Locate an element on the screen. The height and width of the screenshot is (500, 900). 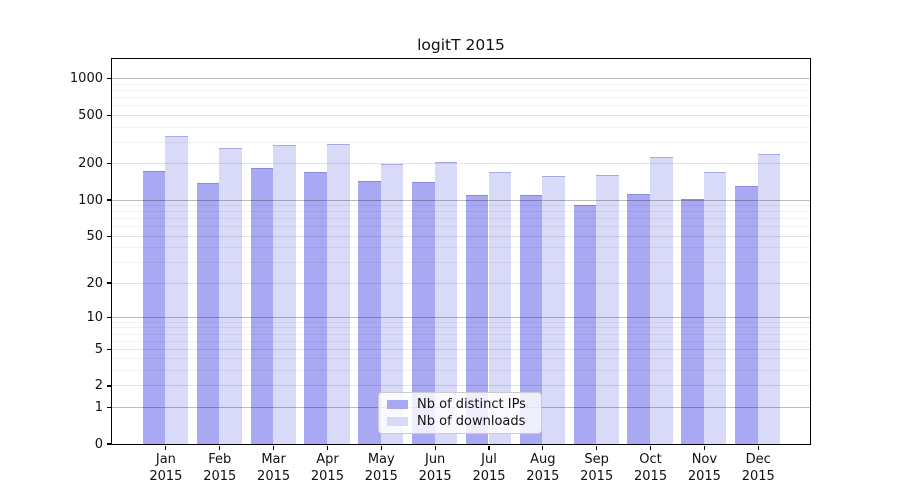
chart-title: logitT 2015 is located at coordinates (461, 45).